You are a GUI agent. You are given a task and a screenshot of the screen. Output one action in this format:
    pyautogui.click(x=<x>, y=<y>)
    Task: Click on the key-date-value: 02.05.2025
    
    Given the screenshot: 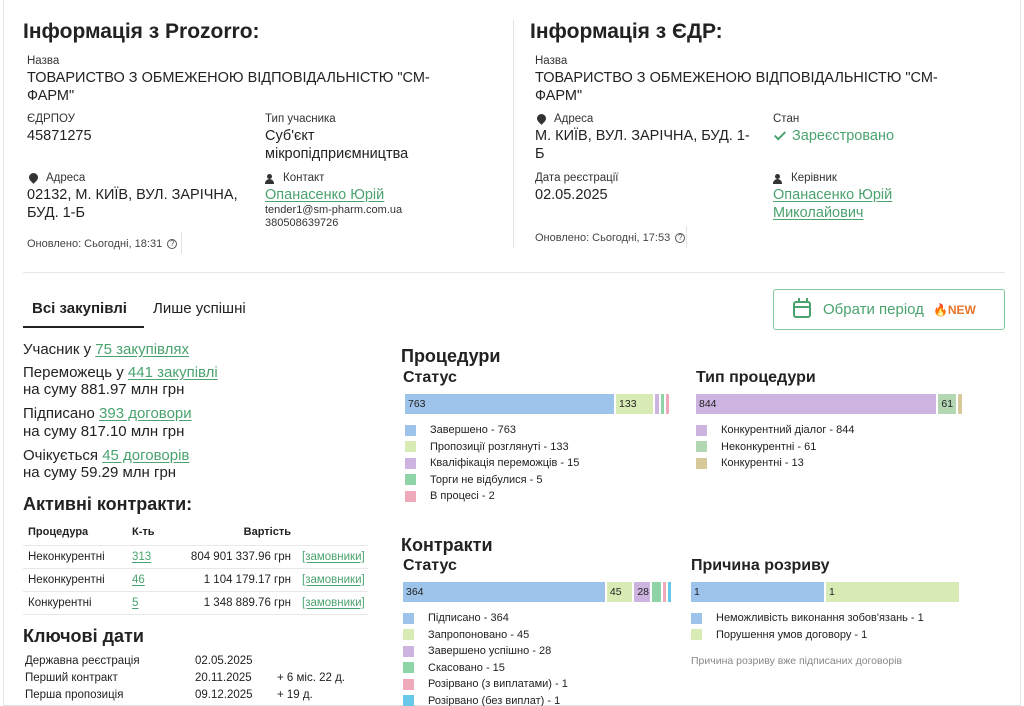 What is the action you would take?
    pyautogui.click(x=224, y=661)
    